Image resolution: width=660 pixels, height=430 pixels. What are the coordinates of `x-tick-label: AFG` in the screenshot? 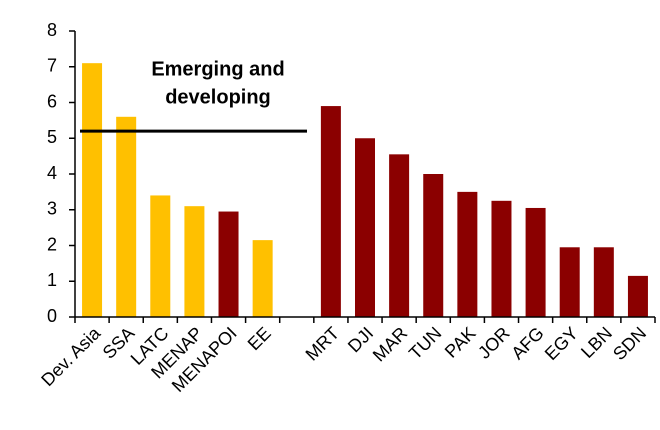 It's located at (527, 343).